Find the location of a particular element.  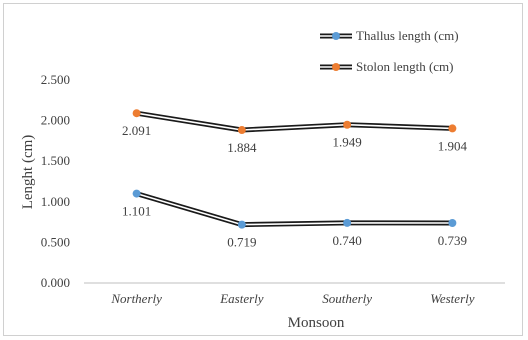

y-axis-ticks: 0.000 0.500 1.000 1.500 2.000 2.500 is located at coordinates (55, 181).